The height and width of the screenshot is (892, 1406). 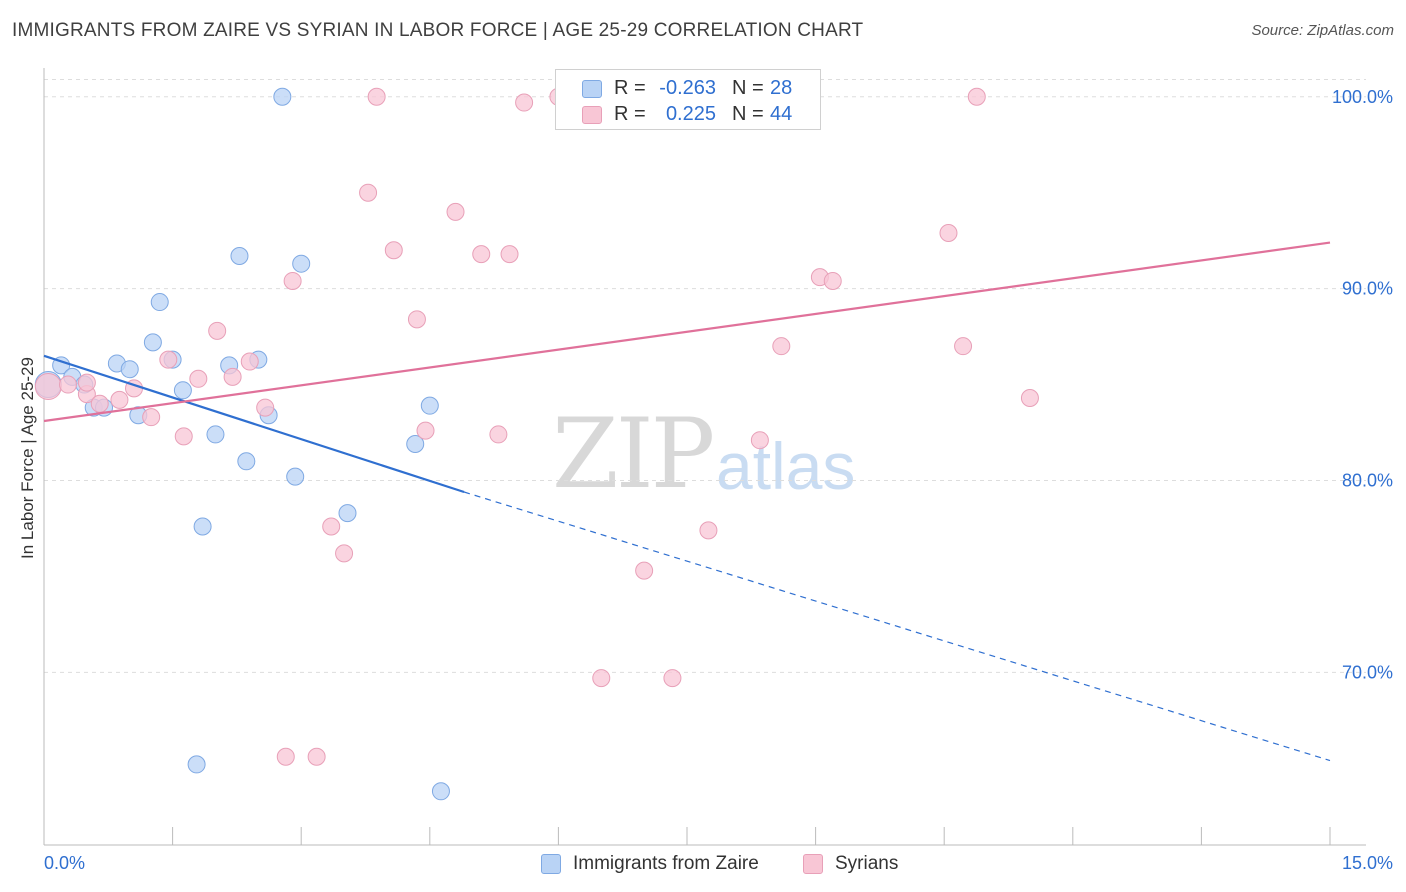 I want to click on y-tick-label: 100.0%, so click(x=1362, y=97).